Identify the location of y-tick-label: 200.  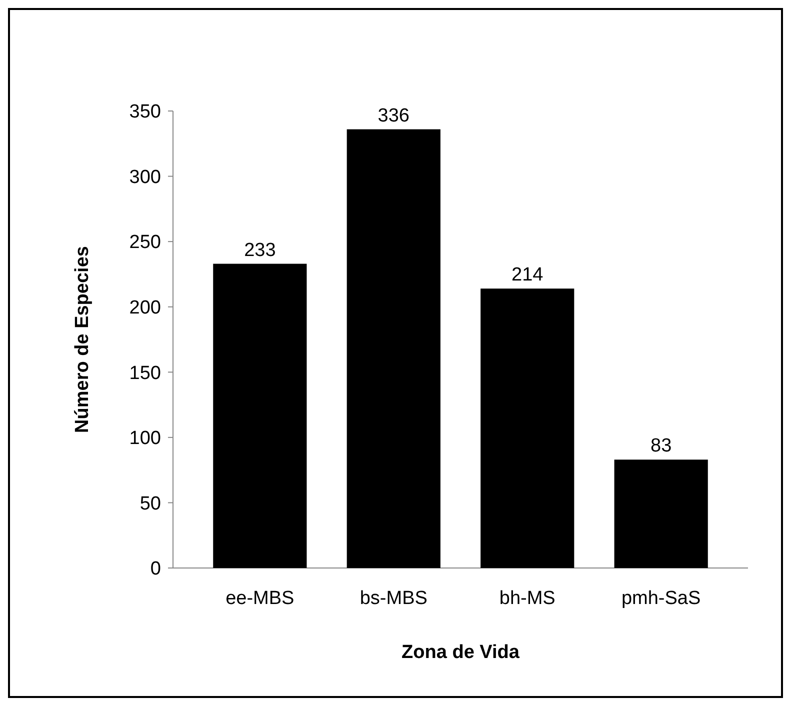
(145, 308).